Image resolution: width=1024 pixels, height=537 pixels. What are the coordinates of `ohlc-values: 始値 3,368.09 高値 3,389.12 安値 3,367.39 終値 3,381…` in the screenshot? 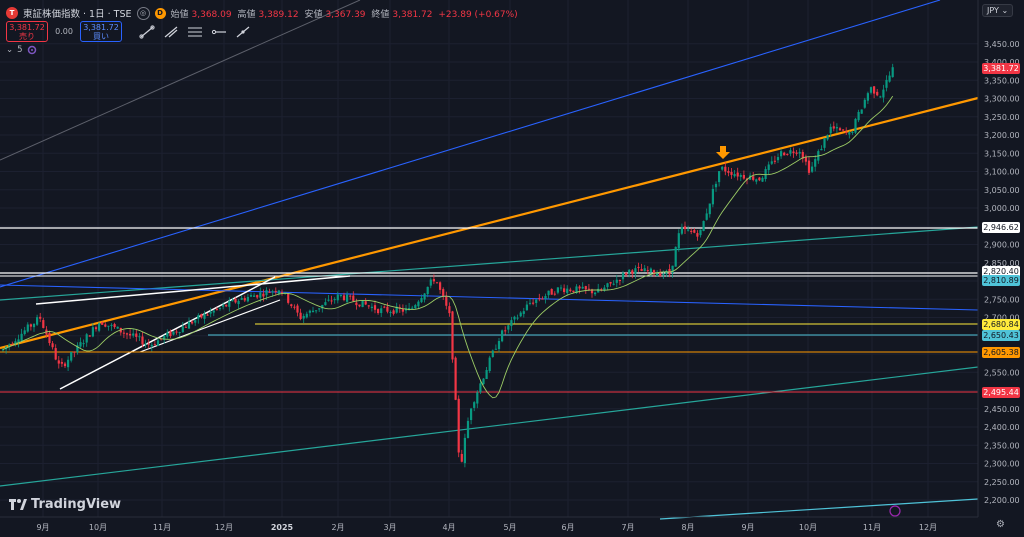 It's located at (344, 14).